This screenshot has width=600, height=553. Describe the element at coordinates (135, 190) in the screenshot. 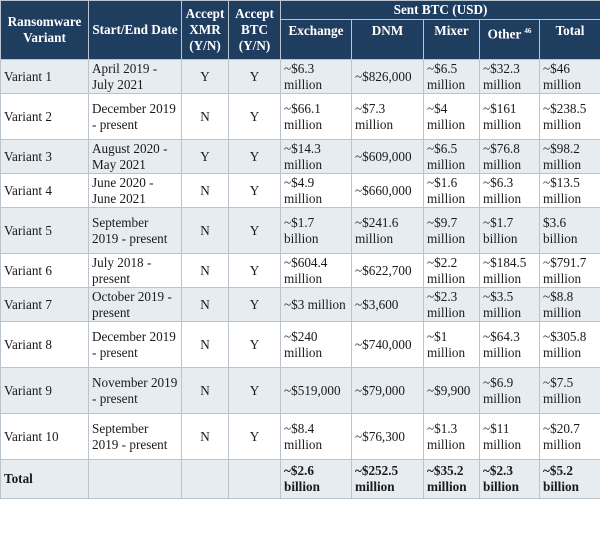

I see `cell-dates: June 2020 - June 2021` at that location.